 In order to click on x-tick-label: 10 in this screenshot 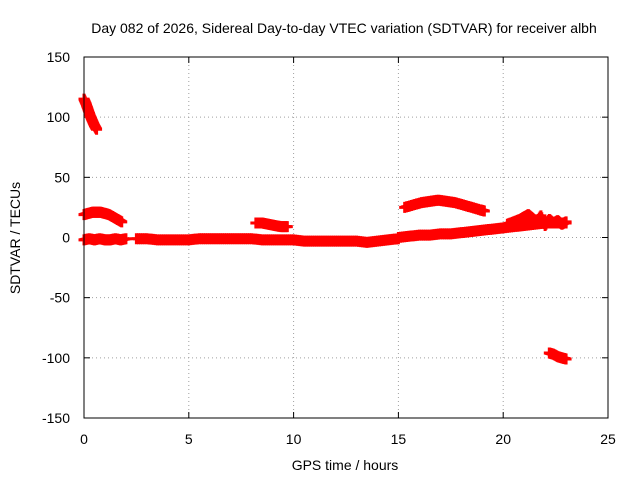, I will do `click(294, 439)`.